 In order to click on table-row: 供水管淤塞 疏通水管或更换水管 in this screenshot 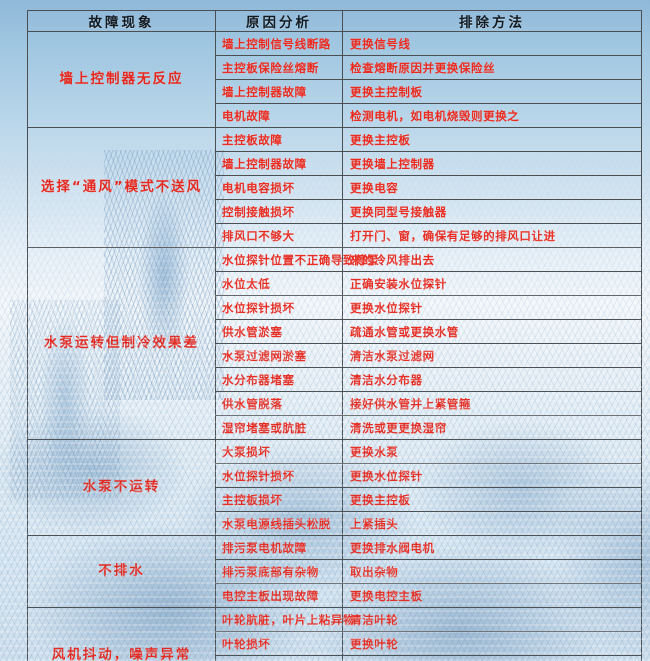, I will do `click(335, 331)`.